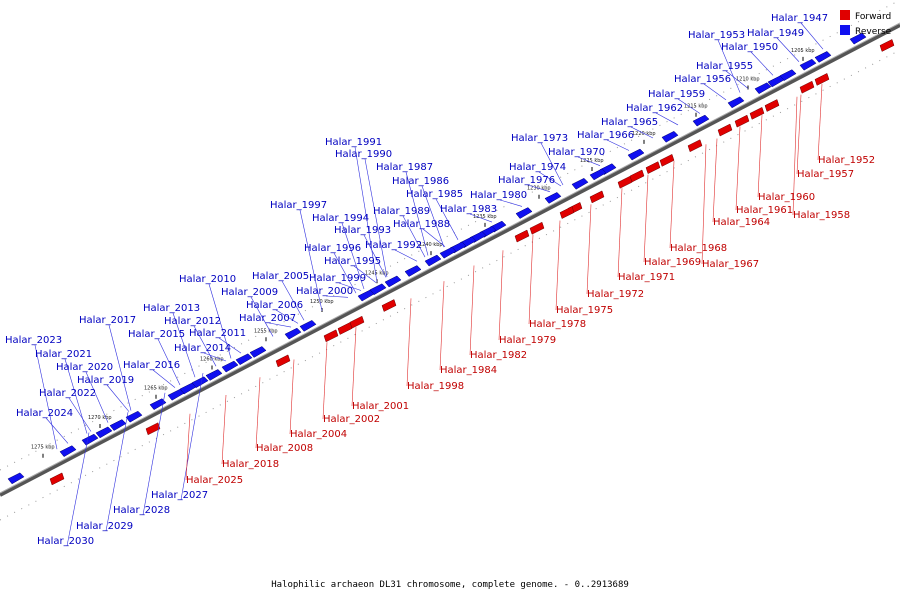 The width and height of the screenshot is (900, 600). Describe the element at coordinates (576, 152) in the screenshot. I see `reverse-gene-label: Halar_1970` at that location.